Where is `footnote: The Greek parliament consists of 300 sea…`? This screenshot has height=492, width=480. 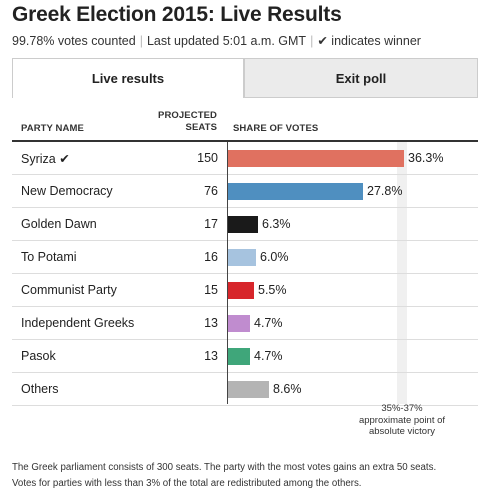
footnote: The Greek parliament consists of 300 sea… is located at coordinates (245, 476).